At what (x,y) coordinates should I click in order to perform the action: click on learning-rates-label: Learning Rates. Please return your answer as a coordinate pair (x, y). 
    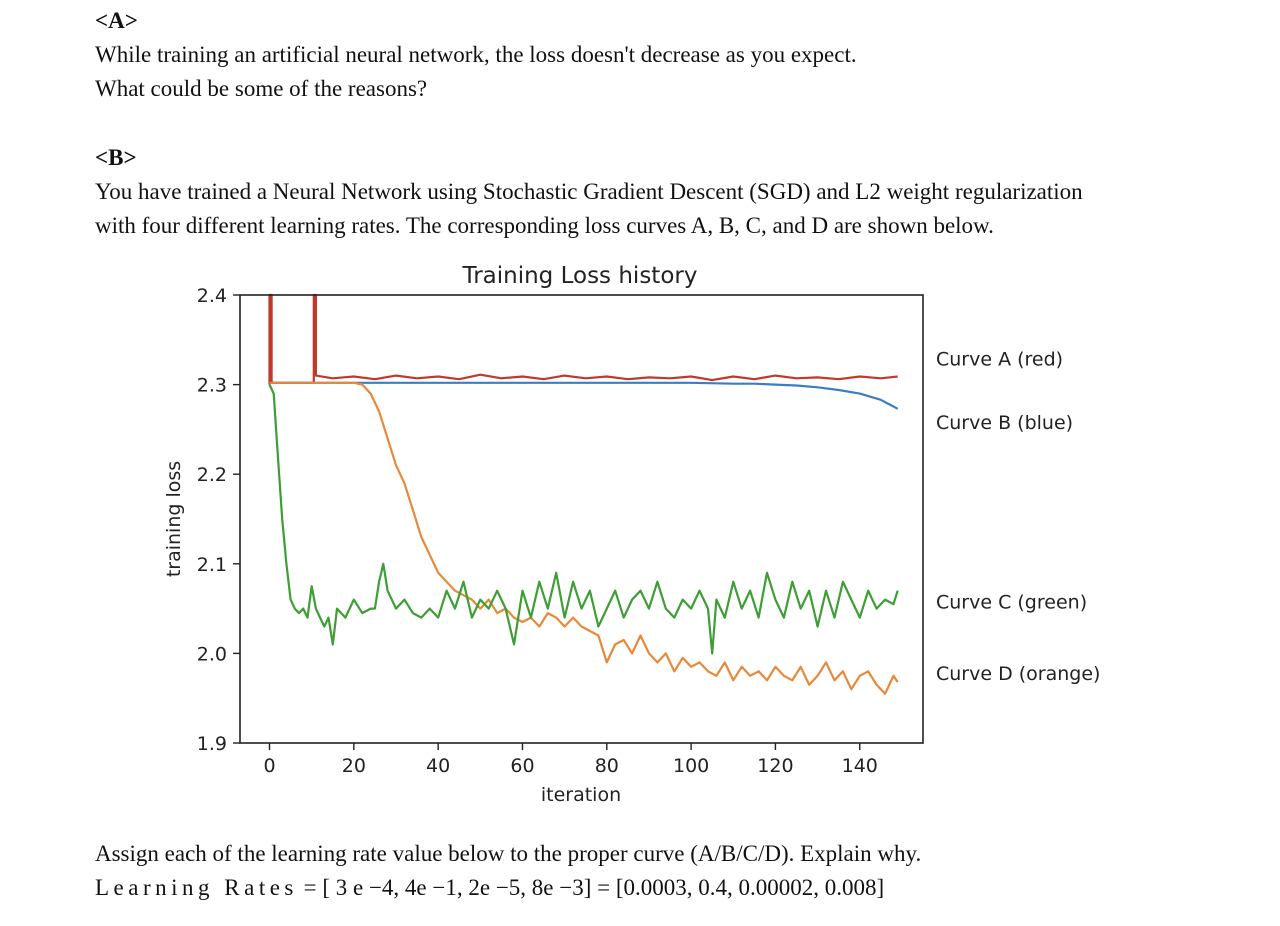
    Looking at the image, I should click on (196, 887).